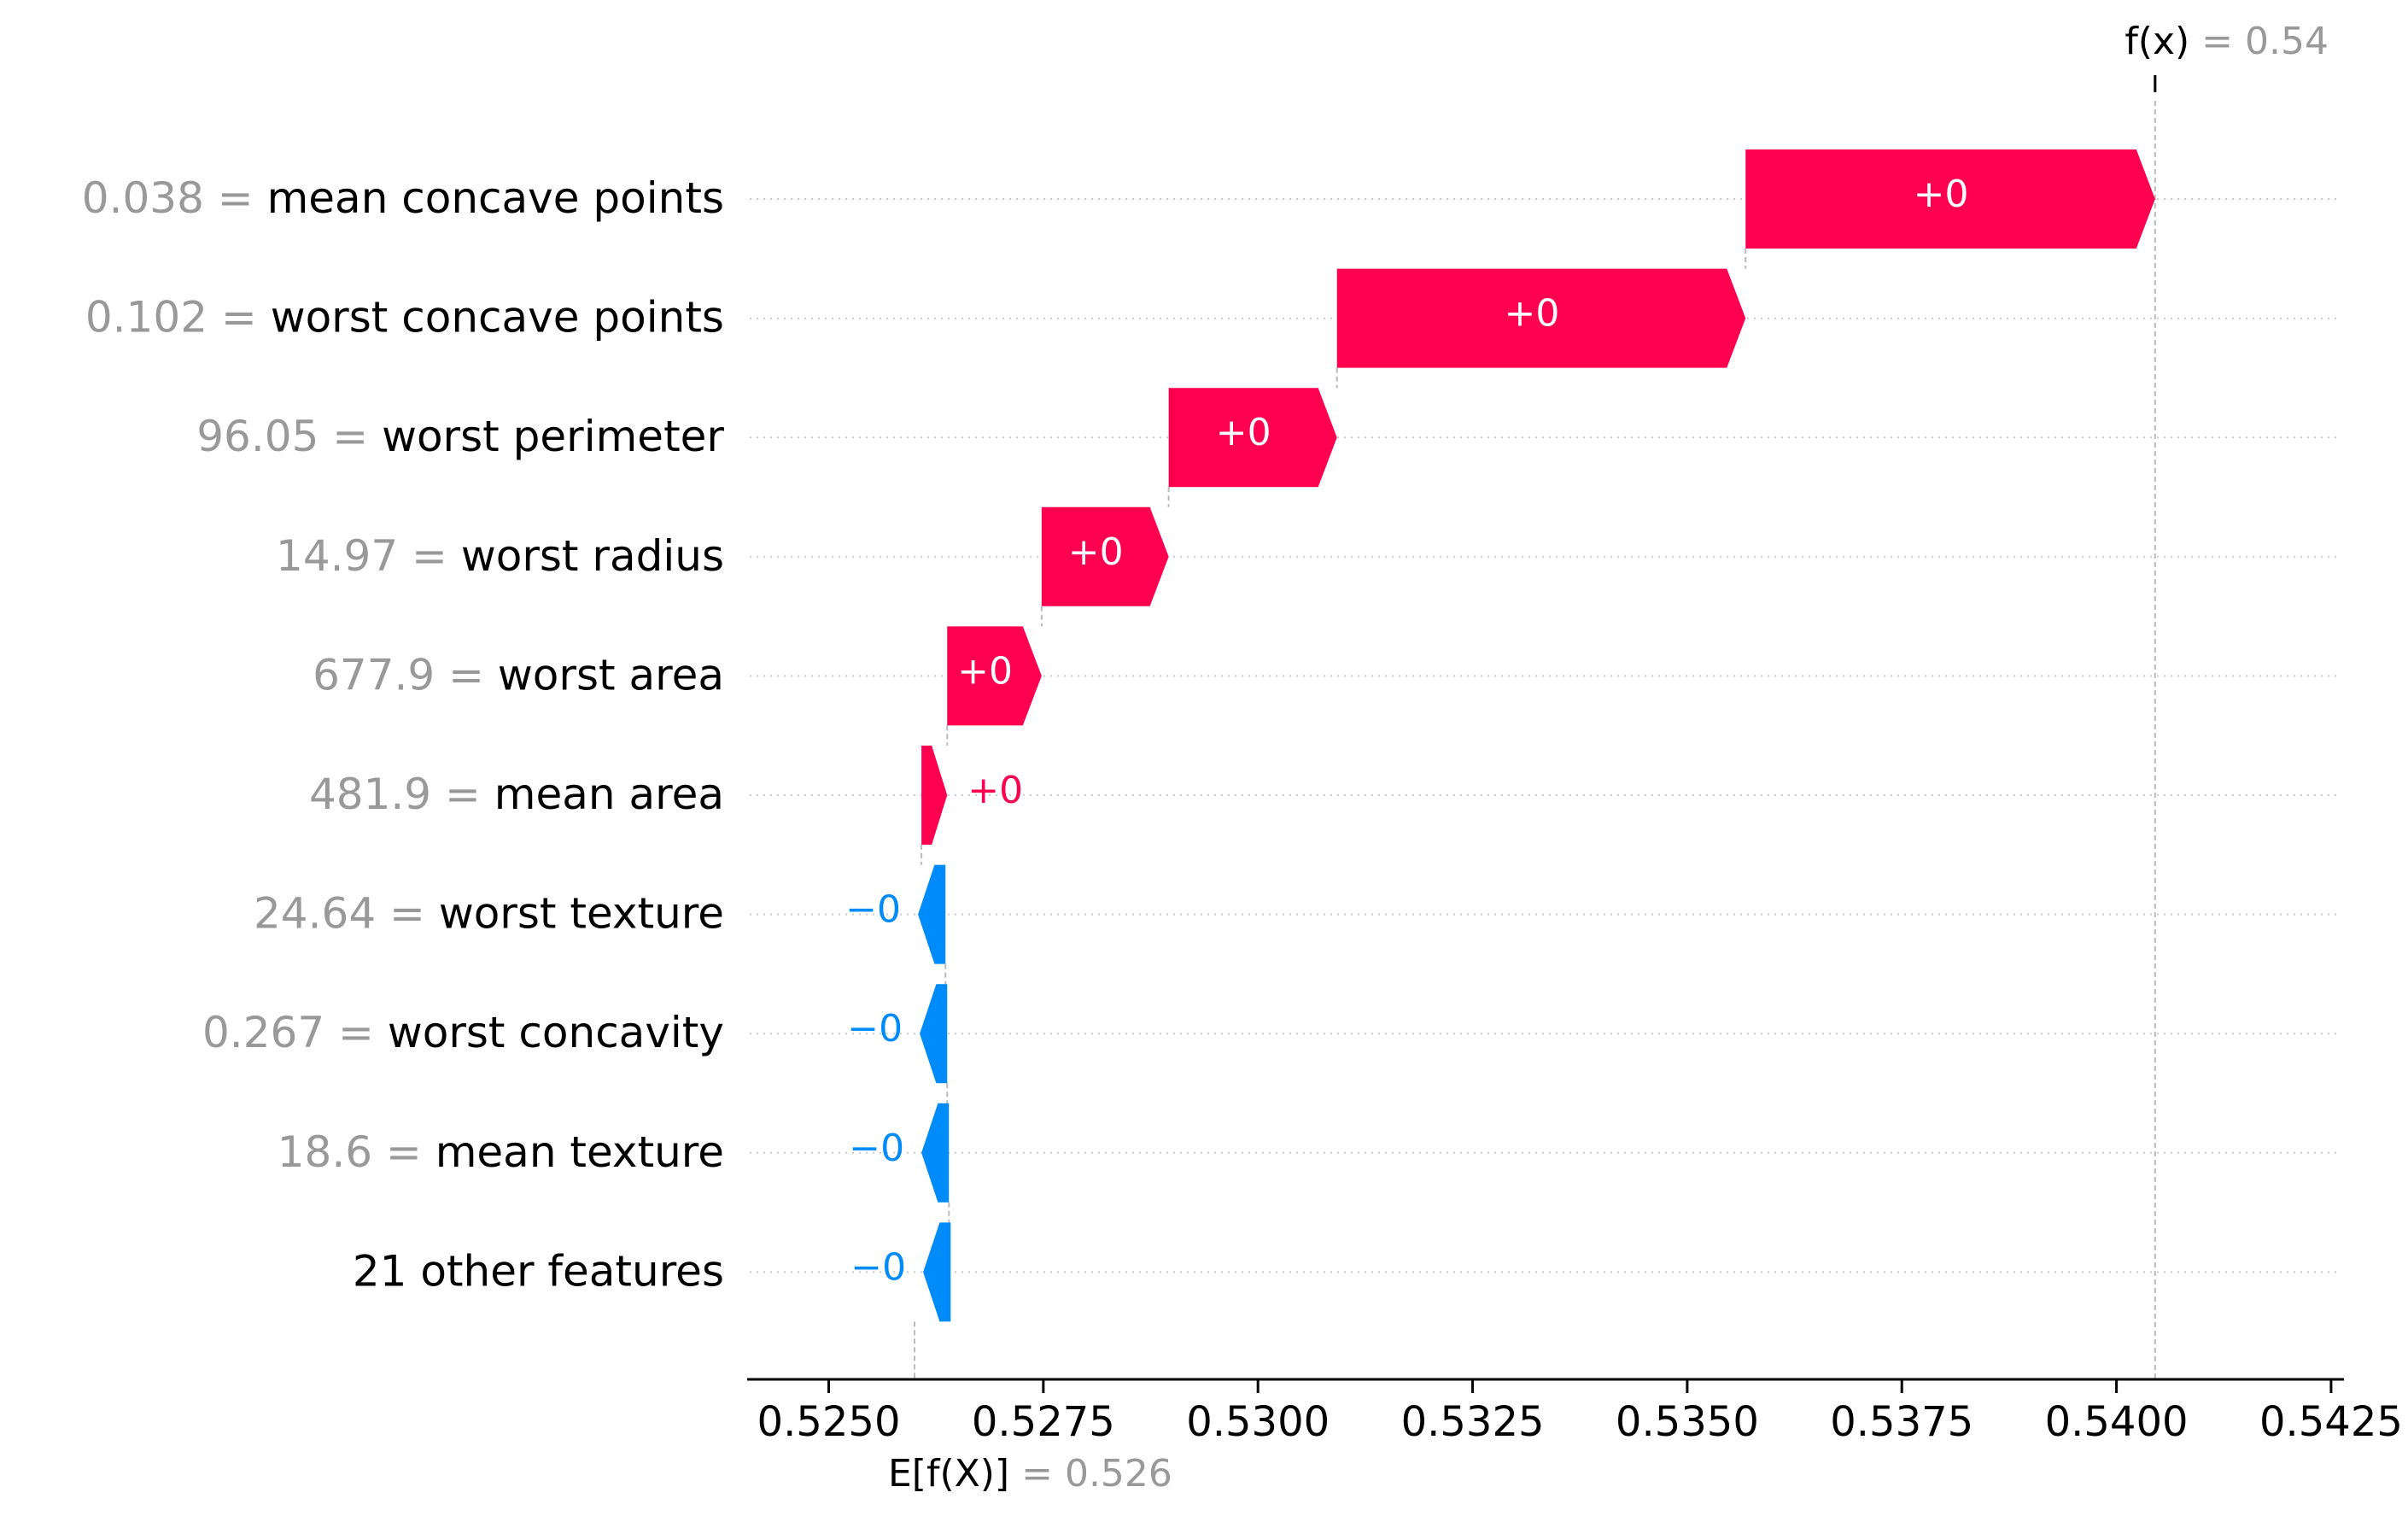 The width and height of the screenshot is (2408, 1516). What do you see at coordinates (556, 1032) in the screenshot?
I see `feature-name: worst concavity` at bounding box center [556, 1032].